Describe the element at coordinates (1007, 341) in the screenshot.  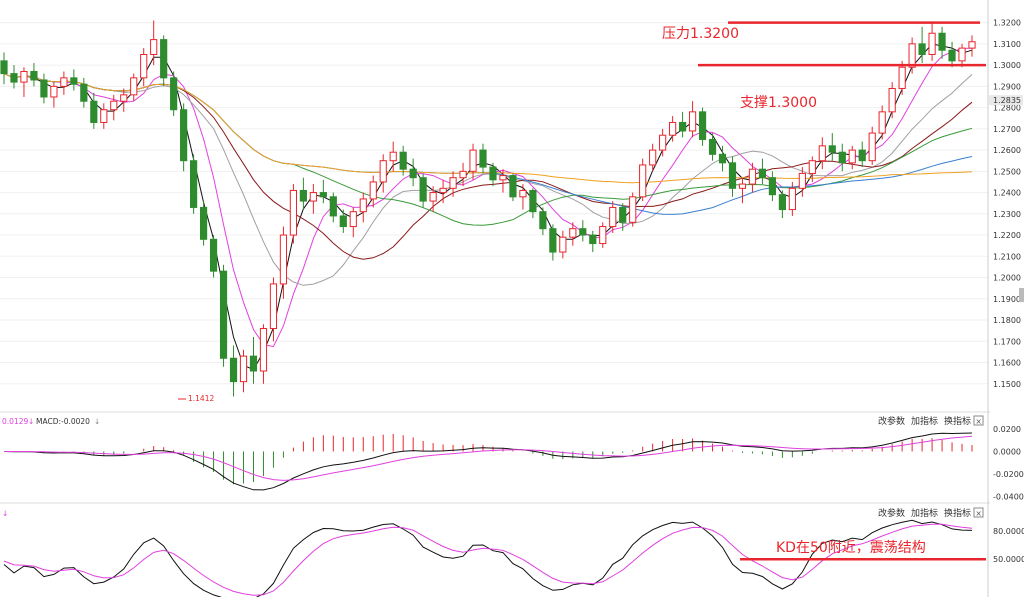
I see `price-tick-label: 1.1700` at that location.